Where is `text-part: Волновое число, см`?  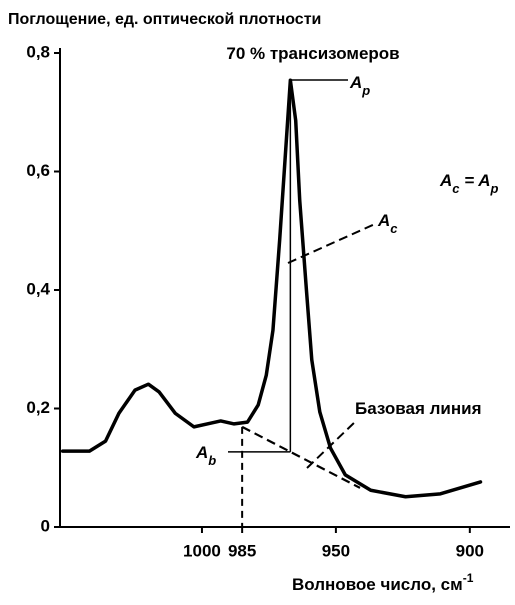 text-part: Волновое число, см is located at coordinates (377, 584).